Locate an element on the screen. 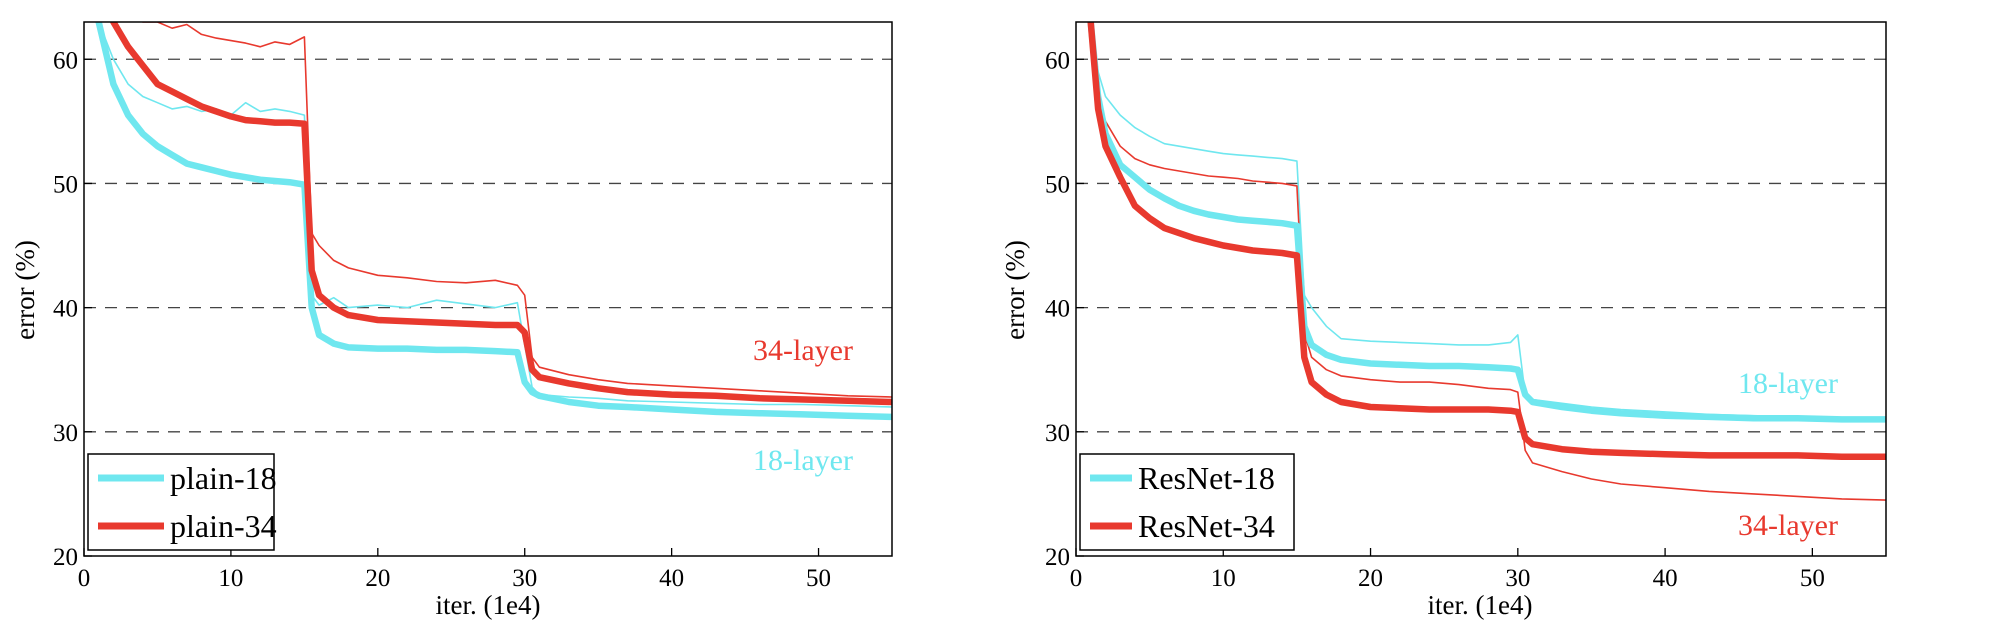 This screenshot has height=626, width=2012. right-y-tick-label-20: 20 is located at coordinates (1057, 557).